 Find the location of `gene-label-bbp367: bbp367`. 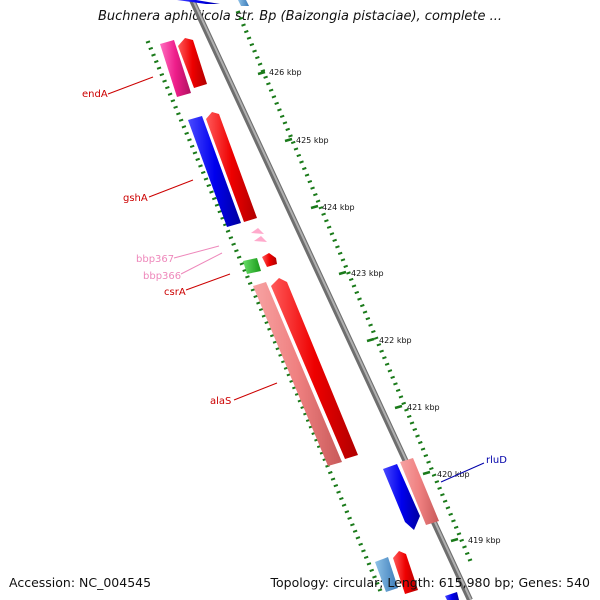

gene-label-bbp367: bbp367 is located at coordinates (178, 255).